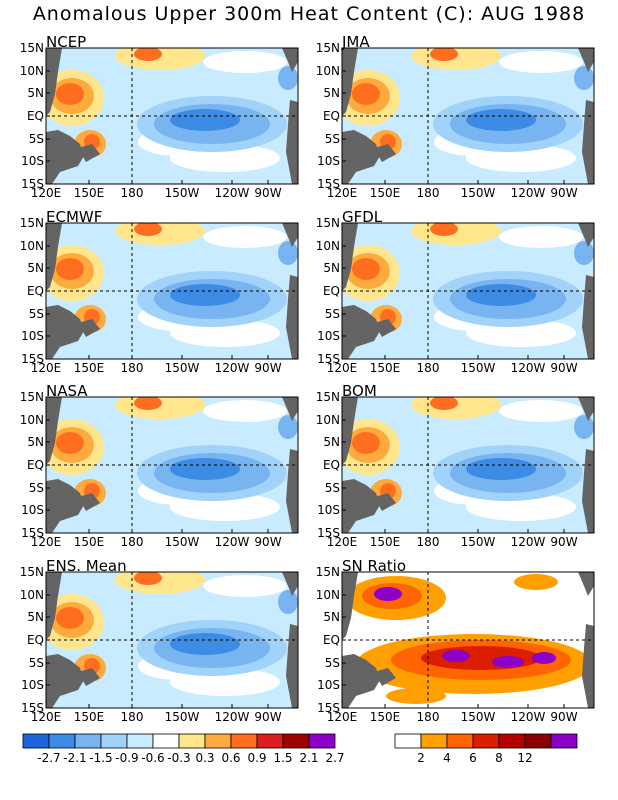 The width and height of the screenshot is (618, 800). What do you see at coordinates (245, 411) in the screenshot?
I see `panel4-contour-region` at bounding box center [245, 411].